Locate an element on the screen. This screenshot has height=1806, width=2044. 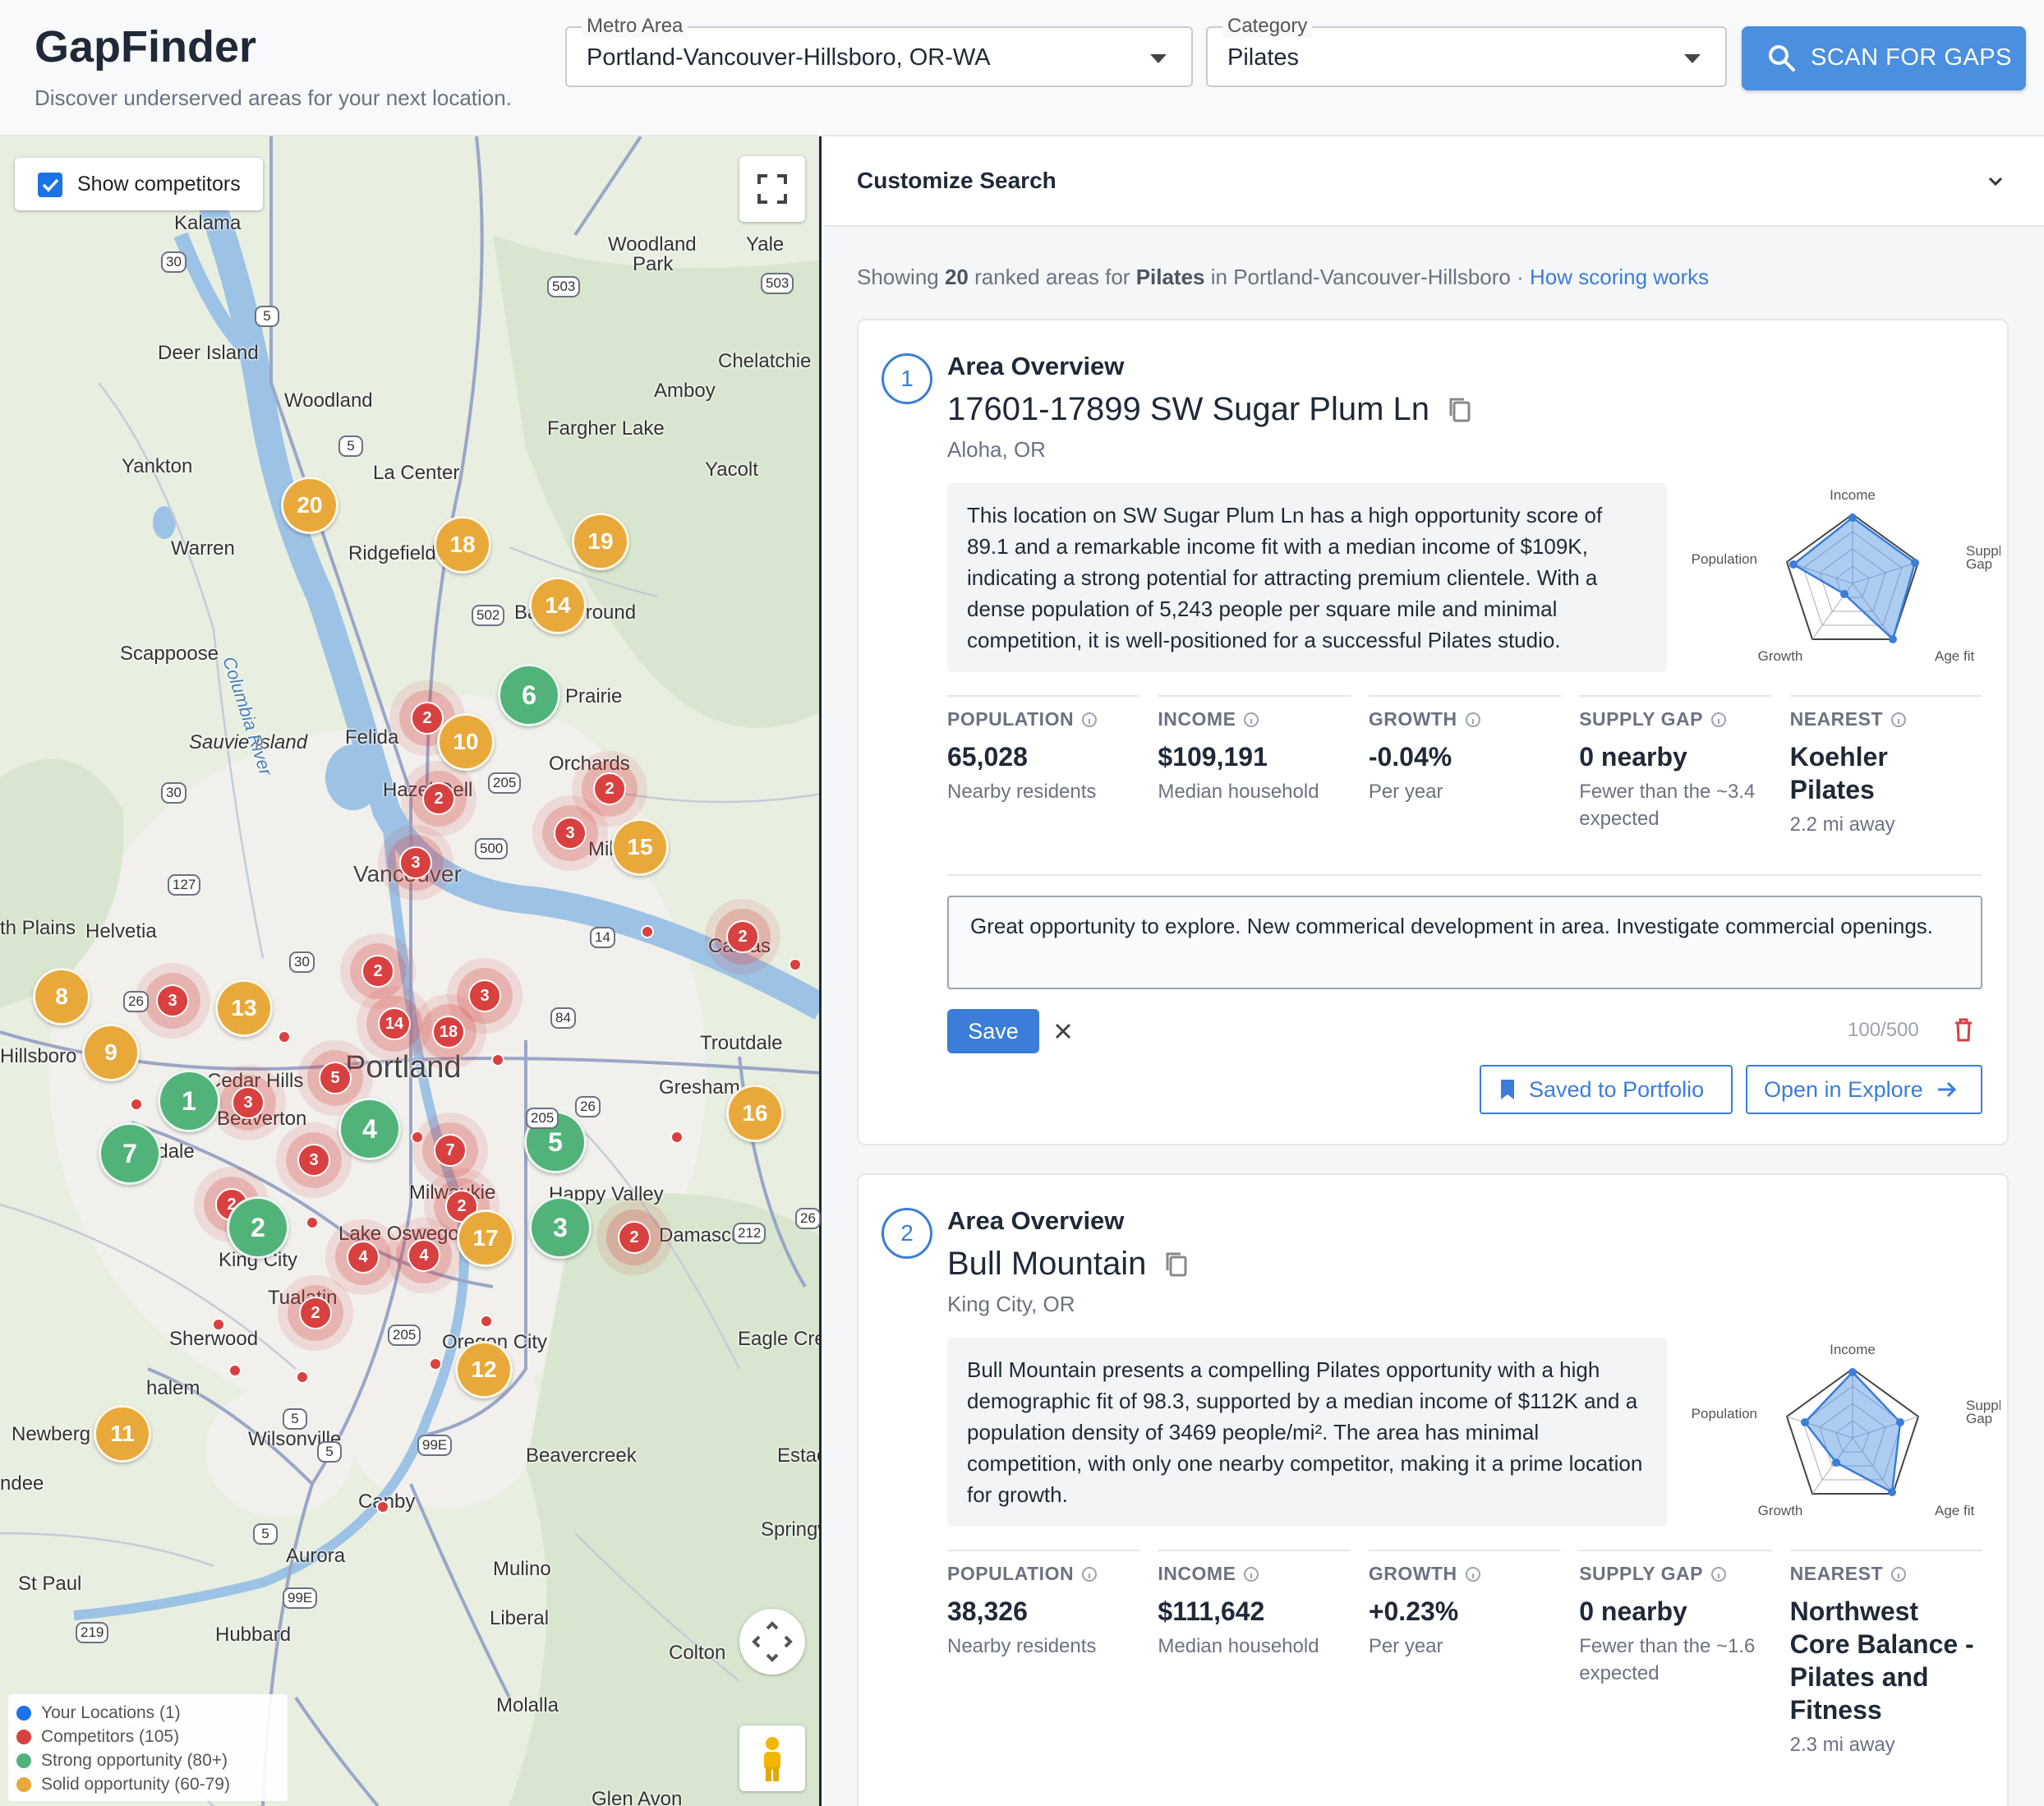
fullscreen-button is located at coordinates (772, 189).